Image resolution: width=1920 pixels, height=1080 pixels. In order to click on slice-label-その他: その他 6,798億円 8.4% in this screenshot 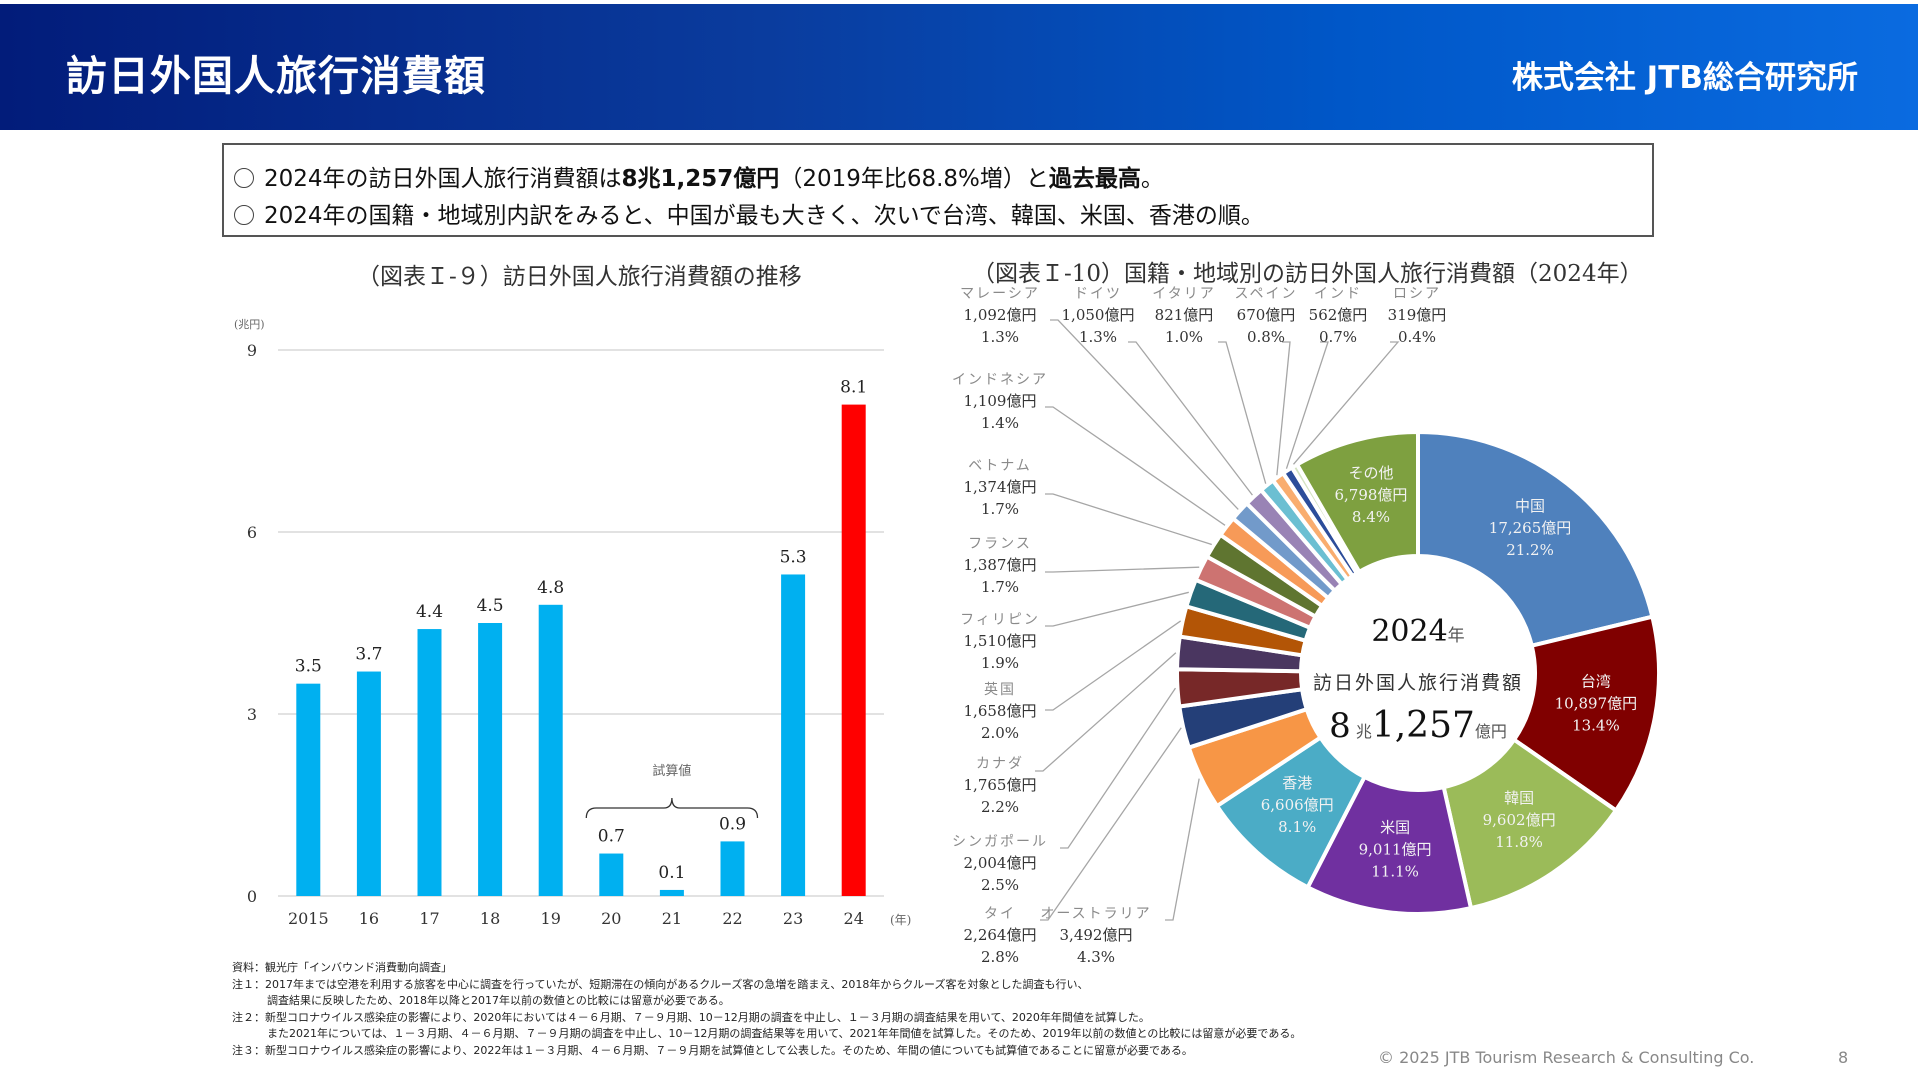, I will do `click(1370, 495)`.